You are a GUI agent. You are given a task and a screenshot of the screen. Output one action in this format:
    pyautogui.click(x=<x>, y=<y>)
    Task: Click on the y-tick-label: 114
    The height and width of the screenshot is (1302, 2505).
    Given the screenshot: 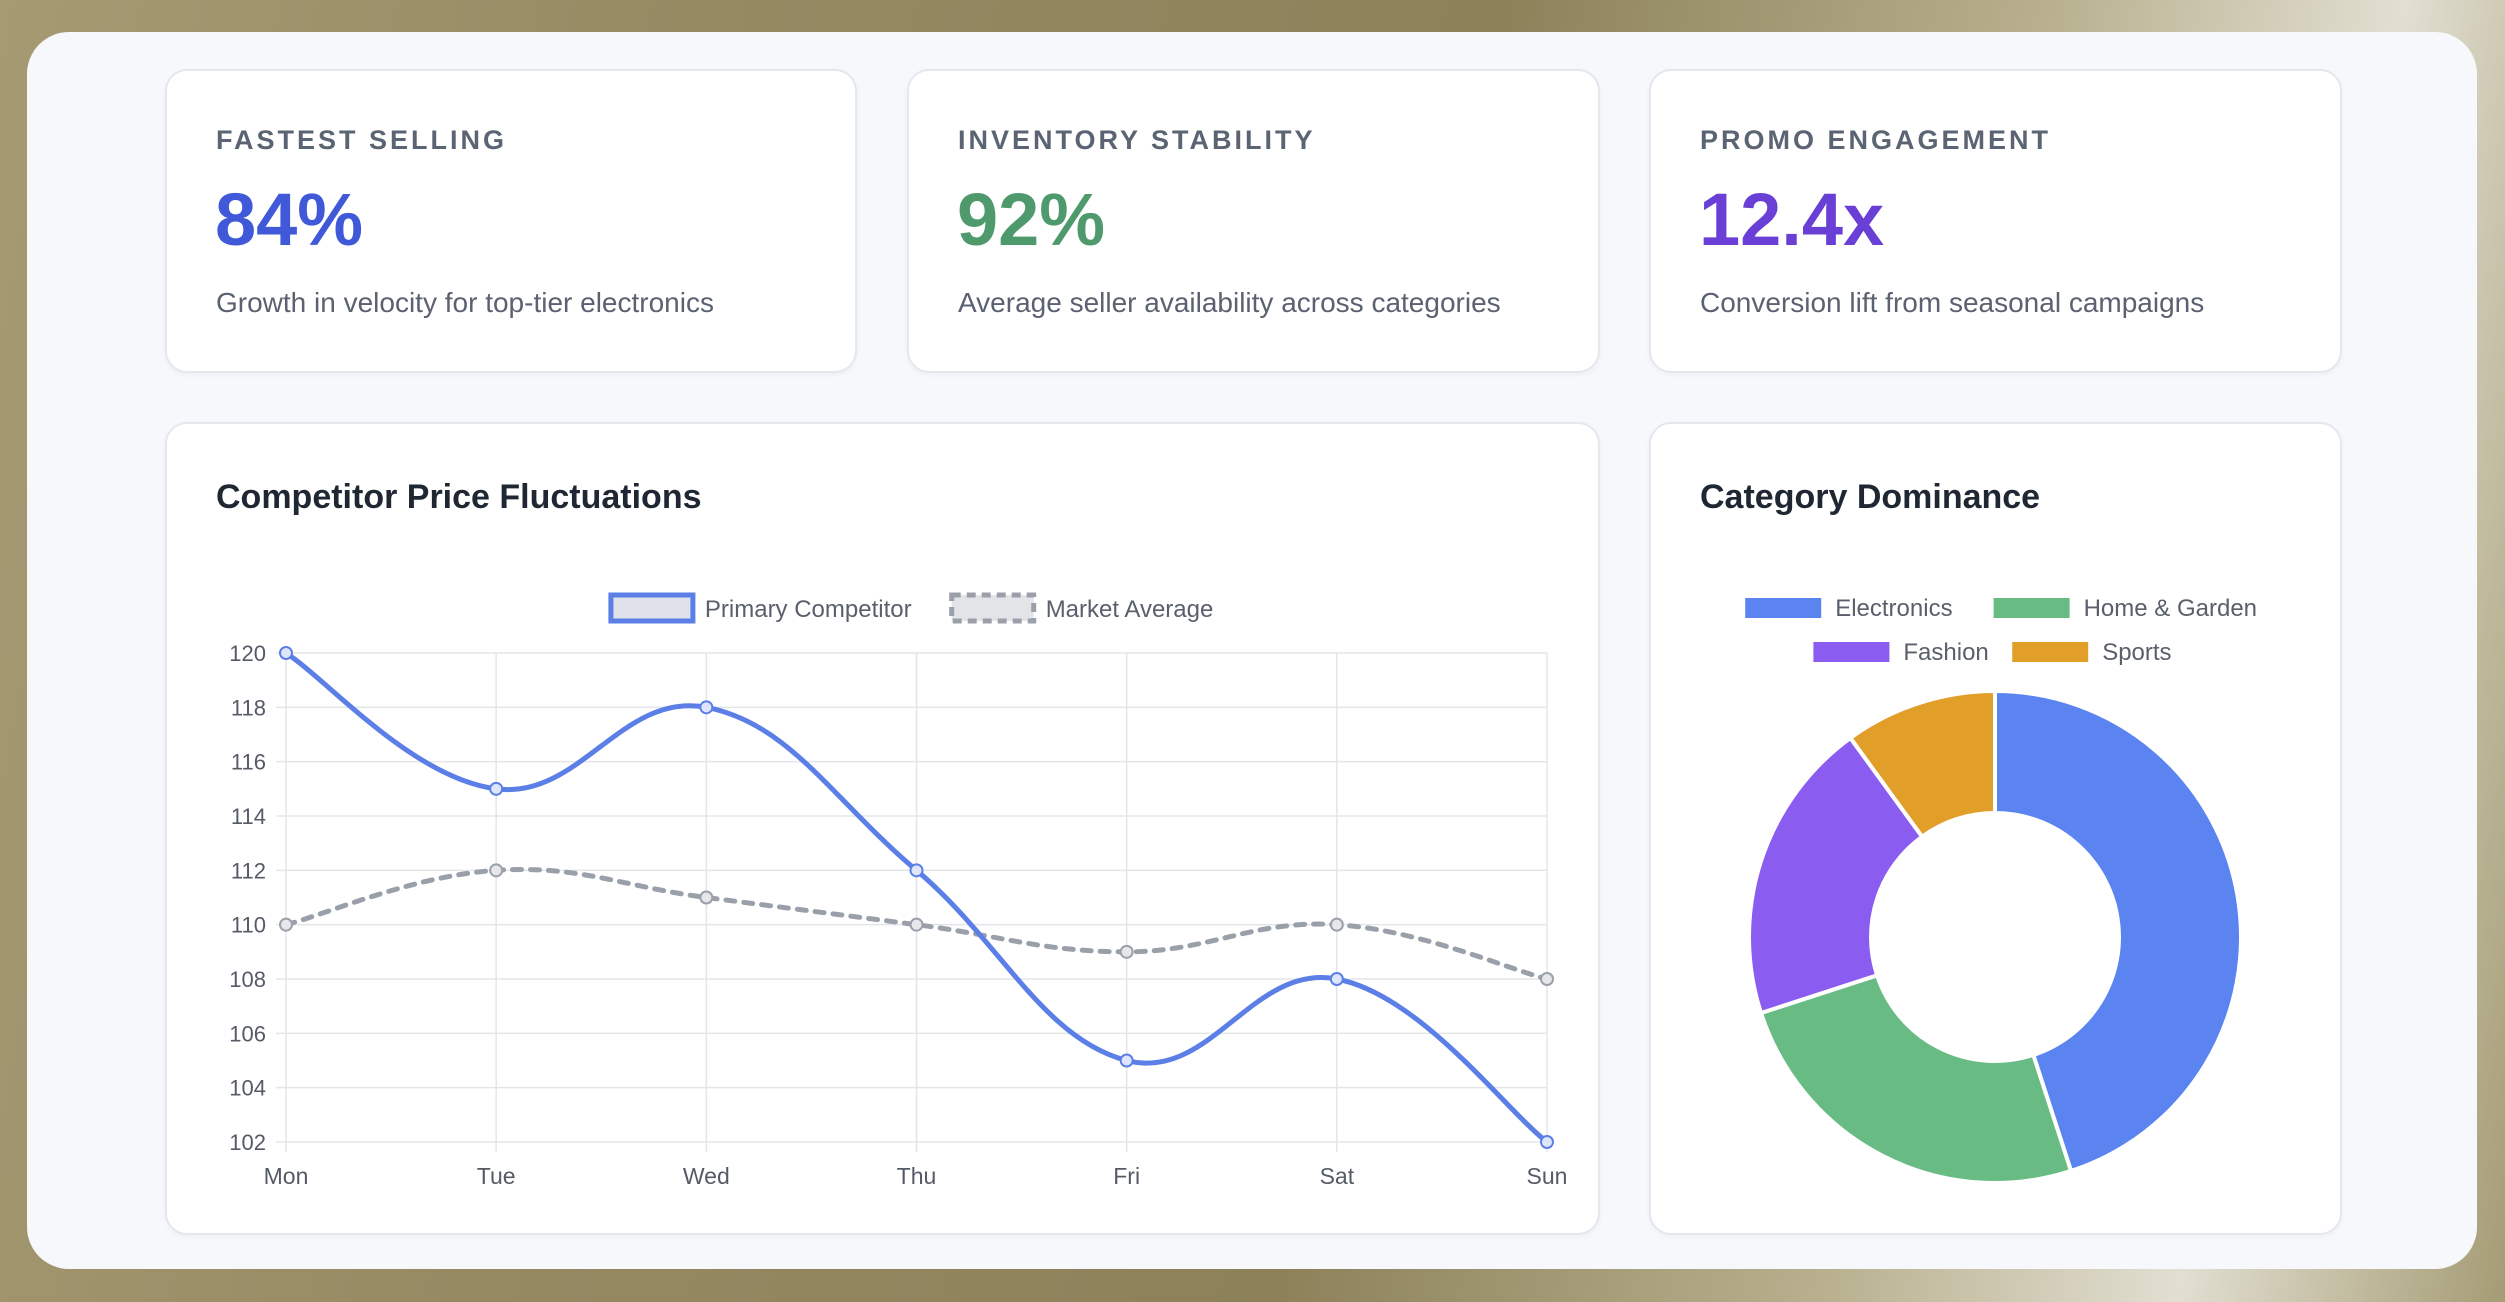 What is the action you would take?
    pyautogui.click(x=248, y=816)
    